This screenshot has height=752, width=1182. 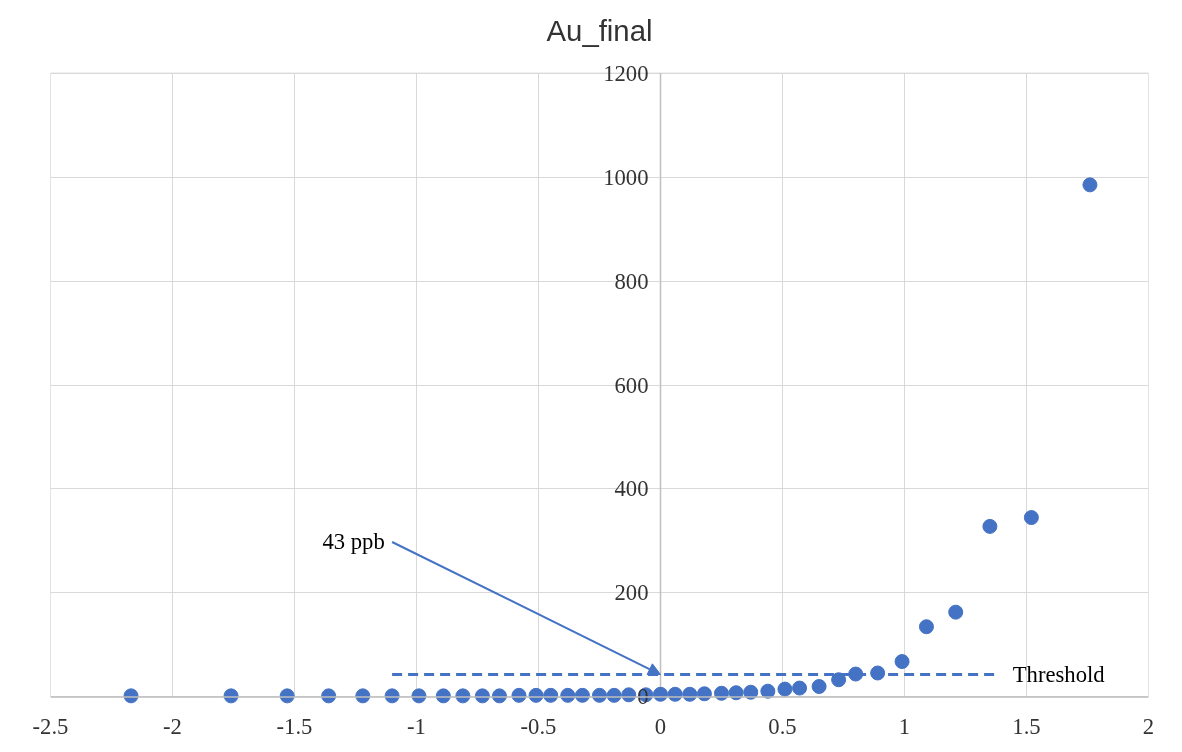 What do you see at coordinates (631, 385) in the screenshot?
I see `y-tick-label: 600` at bounding box center [631, 385].